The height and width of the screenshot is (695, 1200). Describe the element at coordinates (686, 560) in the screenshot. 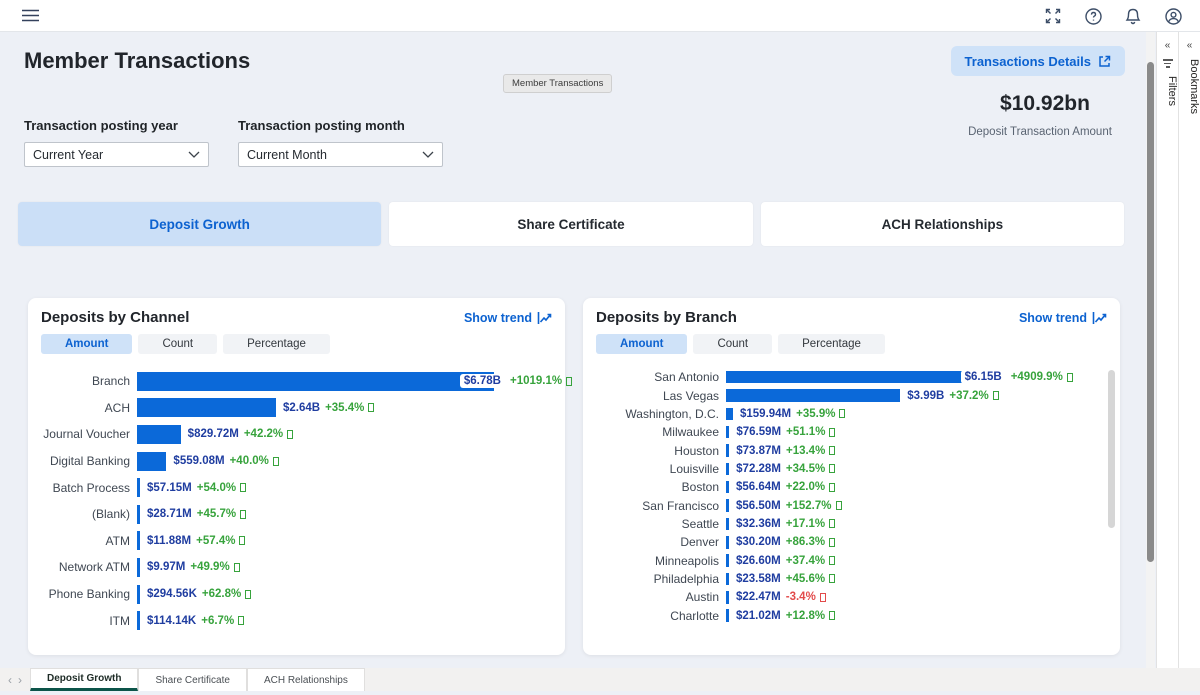

I see `category-label: Minneapolis` at that location.